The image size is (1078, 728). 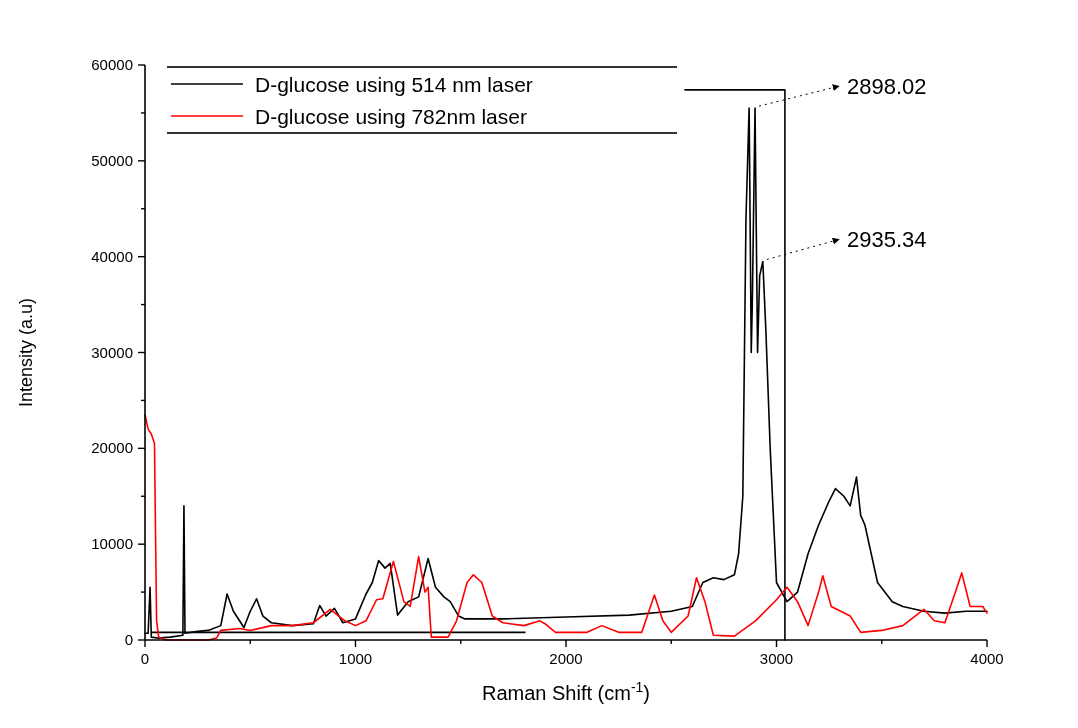 I want to click on legend-label: D-glucose using 514 nm laser, so click(x=394, y=84).